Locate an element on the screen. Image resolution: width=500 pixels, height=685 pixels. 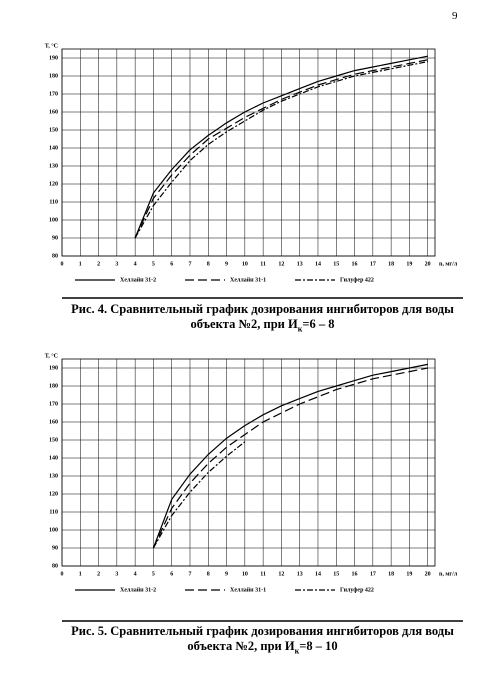
caption-line: объекта №2, при Ик=6 – 8 is located at coordinates (262, 327).